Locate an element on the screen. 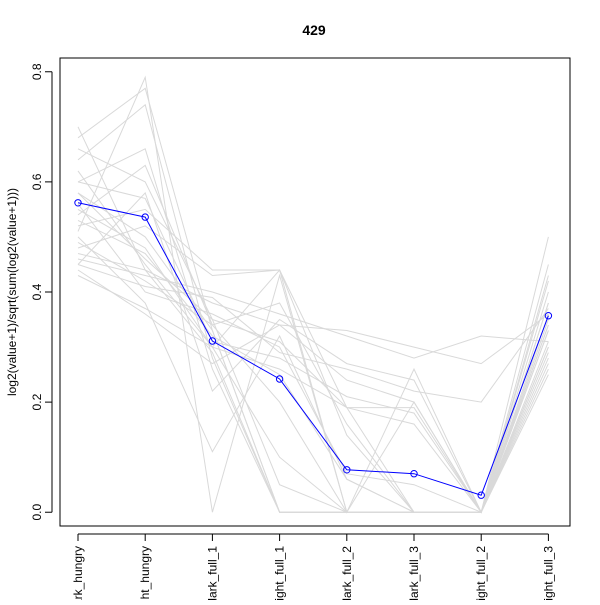 This screenshot has width=600, height=605. x-tick-label-light_full_2: light_full_2 is located at coordinates (481, 573).